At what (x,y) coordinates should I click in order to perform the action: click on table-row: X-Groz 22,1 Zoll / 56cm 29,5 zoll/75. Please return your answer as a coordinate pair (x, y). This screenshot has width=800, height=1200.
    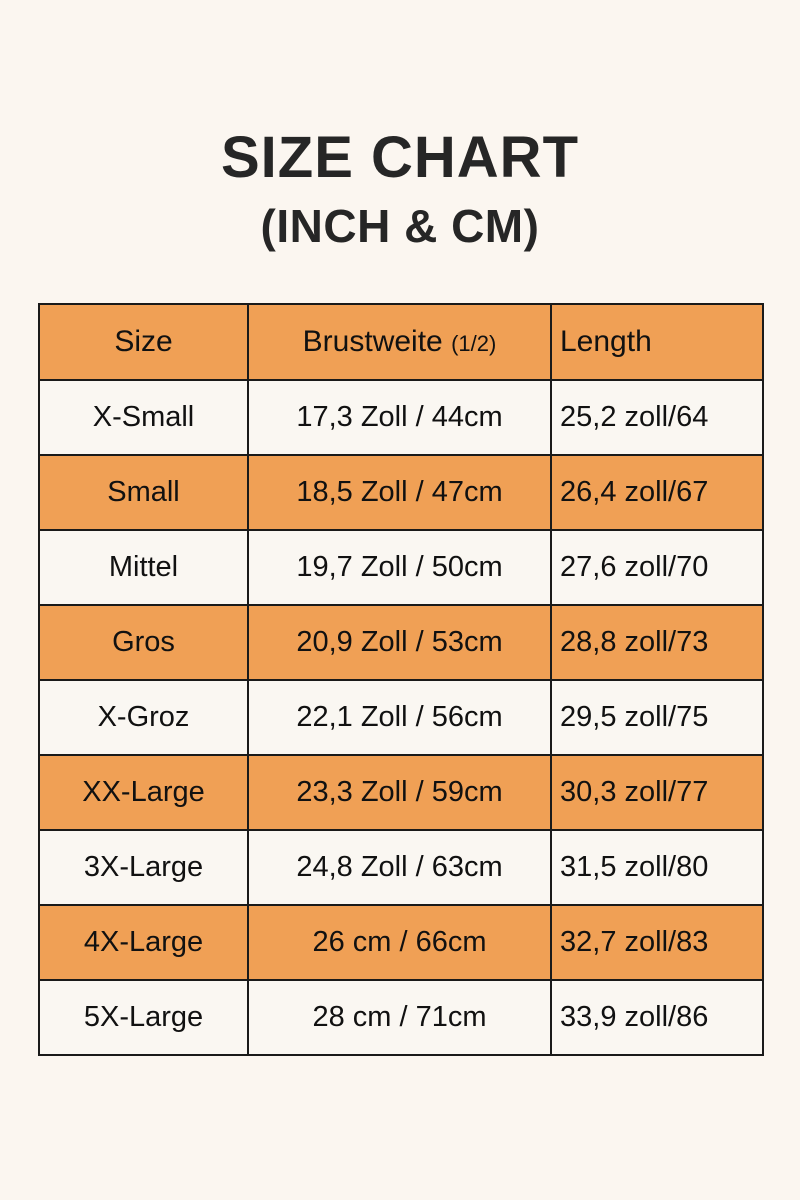
    Looking at the image, I should click on (401, 717).